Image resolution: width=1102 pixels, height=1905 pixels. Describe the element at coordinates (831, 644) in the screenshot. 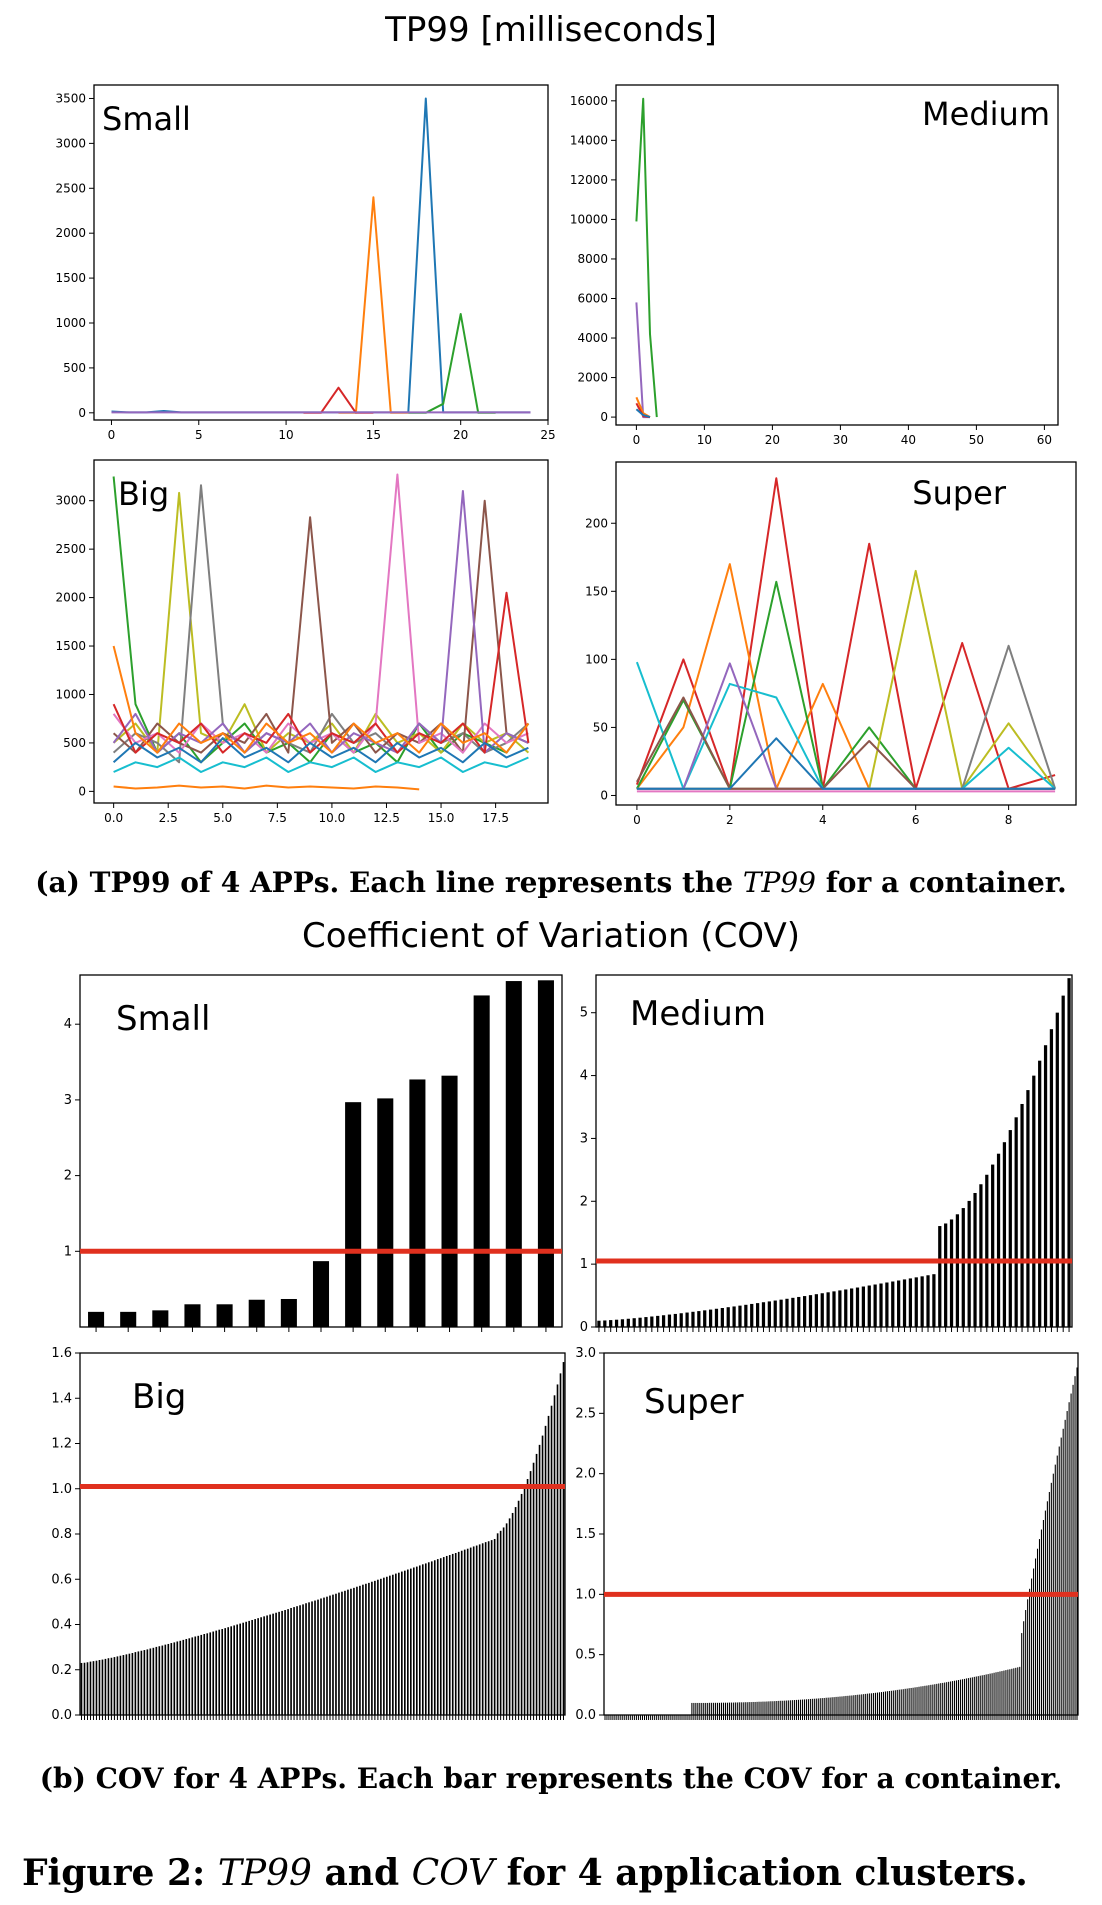

I see `panel-super-tp99: 0 2 4 6 8 0 50 100 150 200 Super` at that location.